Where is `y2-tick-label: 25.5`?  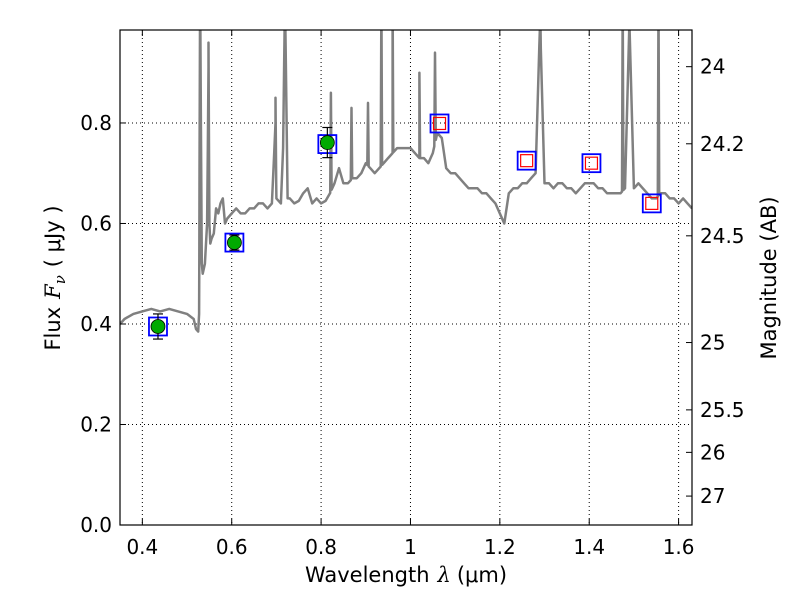 y2-tick-label: 25.5 is located at coordinates (722, 410).